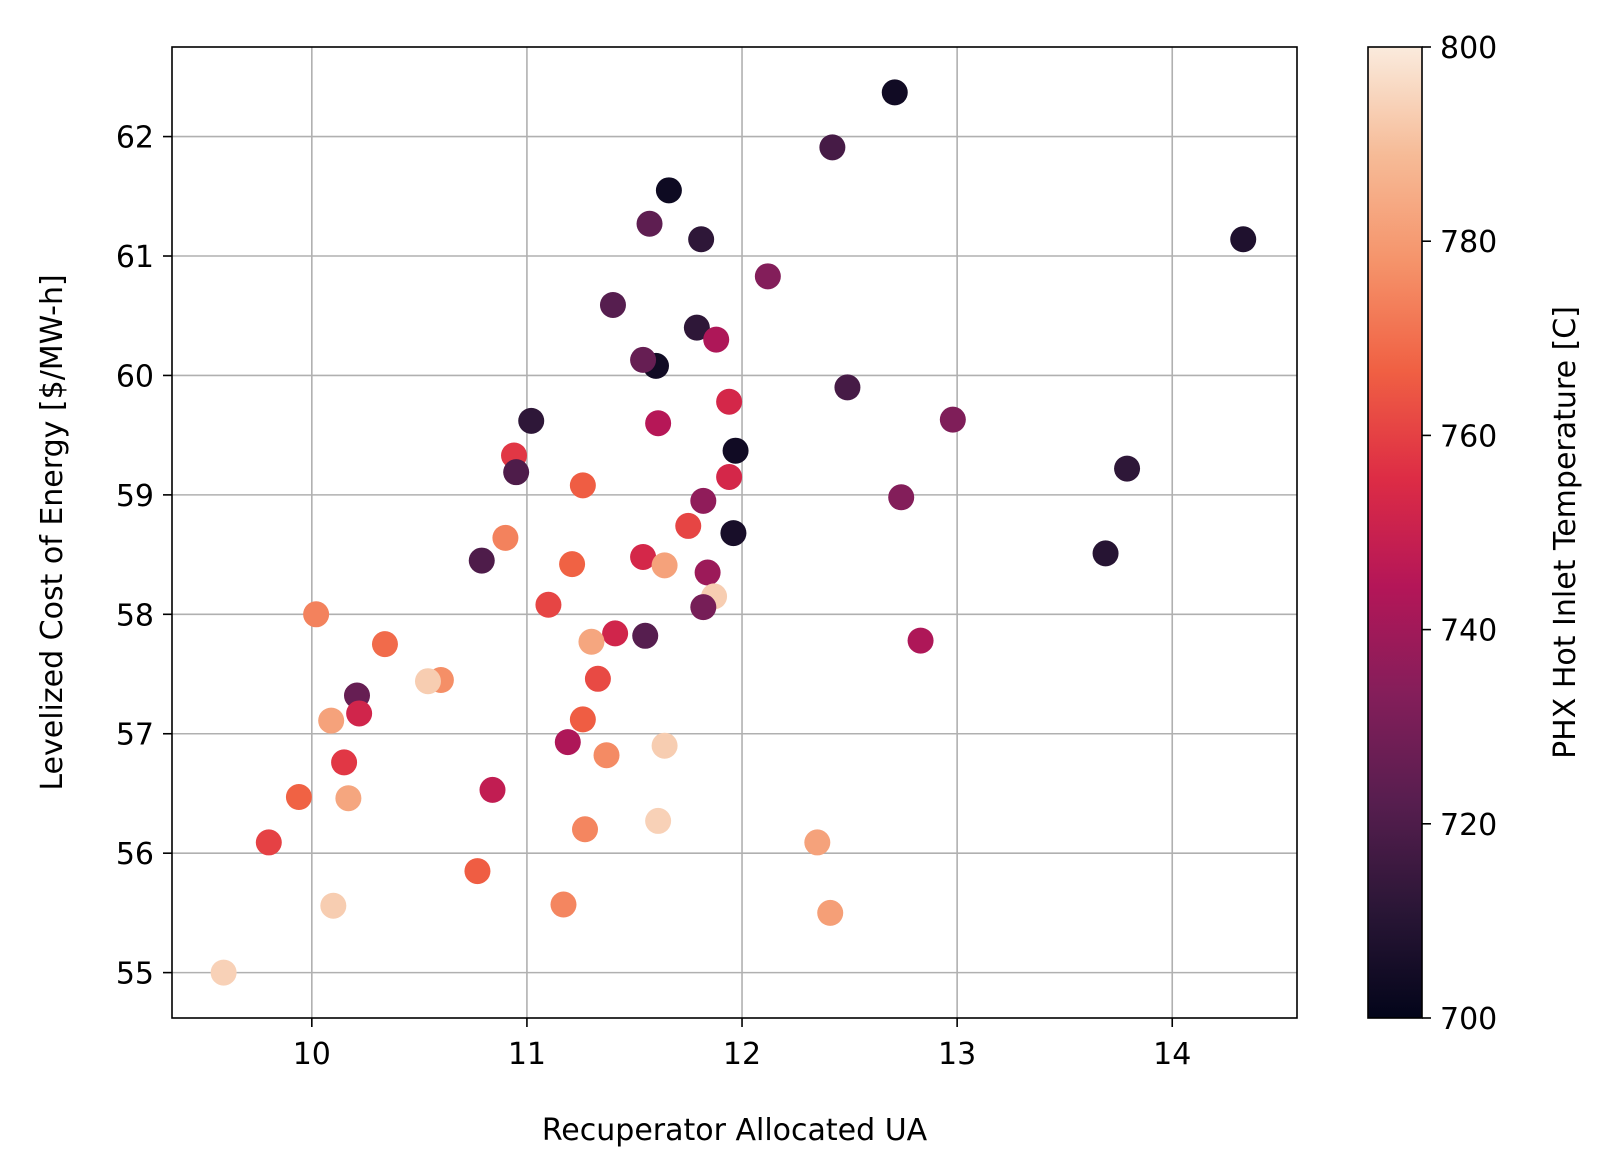 The height and width of the screenshot is (1170, 1604). I want to click on x-tick-label: 14, so click(1172, 1054).